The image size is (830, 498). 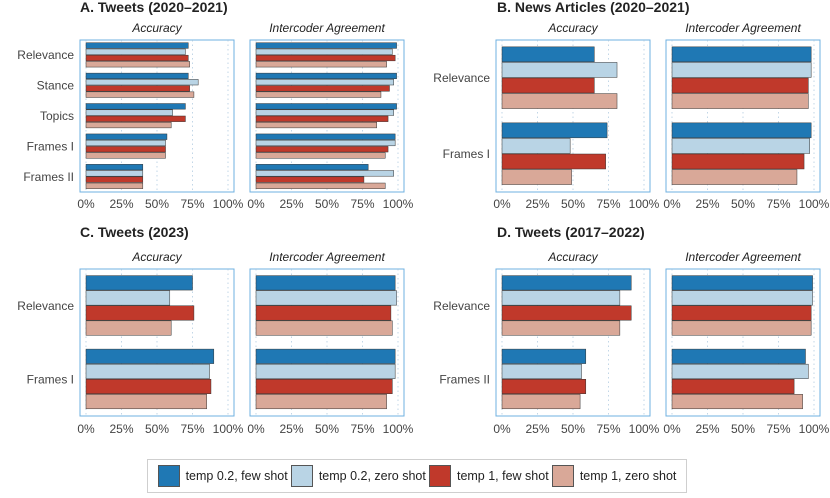 I want to click on legend-label: temp 1, zero shot, so click(x=628, y=476).